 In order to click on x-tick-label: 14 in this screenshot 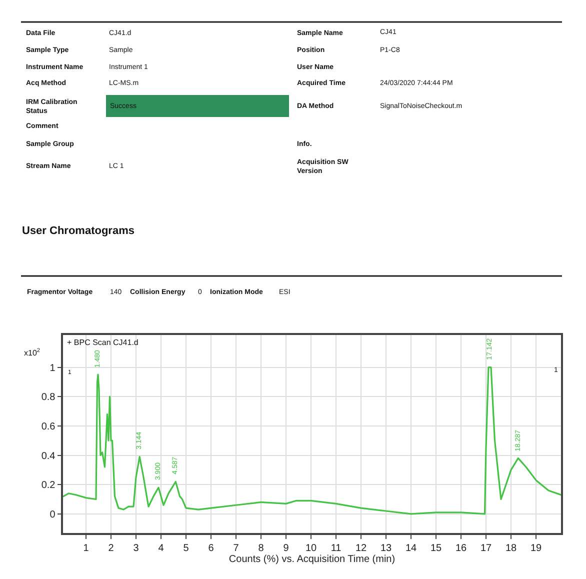, I will do `click(411, 548)`.